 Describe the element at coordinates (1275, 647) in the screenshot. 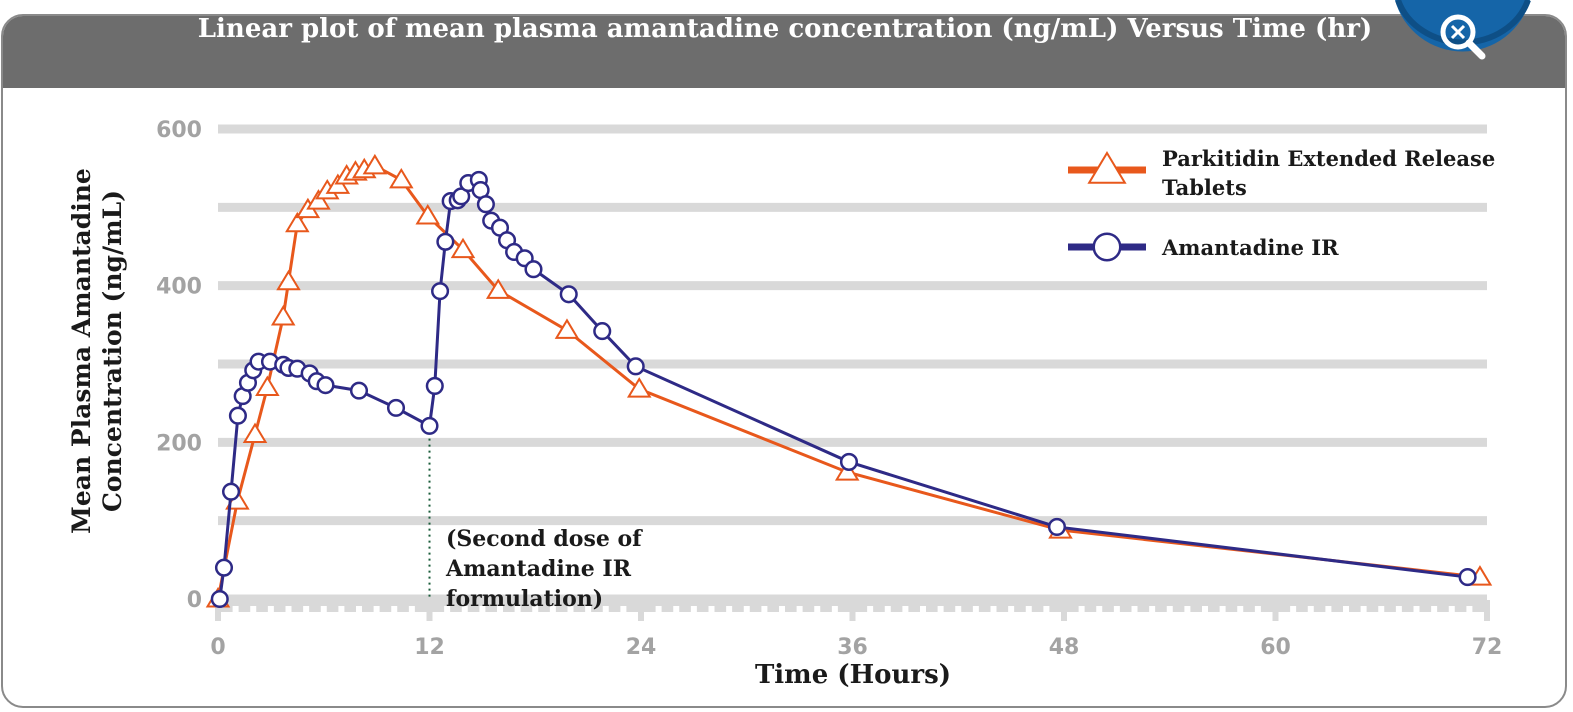

I see `x-tick-label: 60` at that location.